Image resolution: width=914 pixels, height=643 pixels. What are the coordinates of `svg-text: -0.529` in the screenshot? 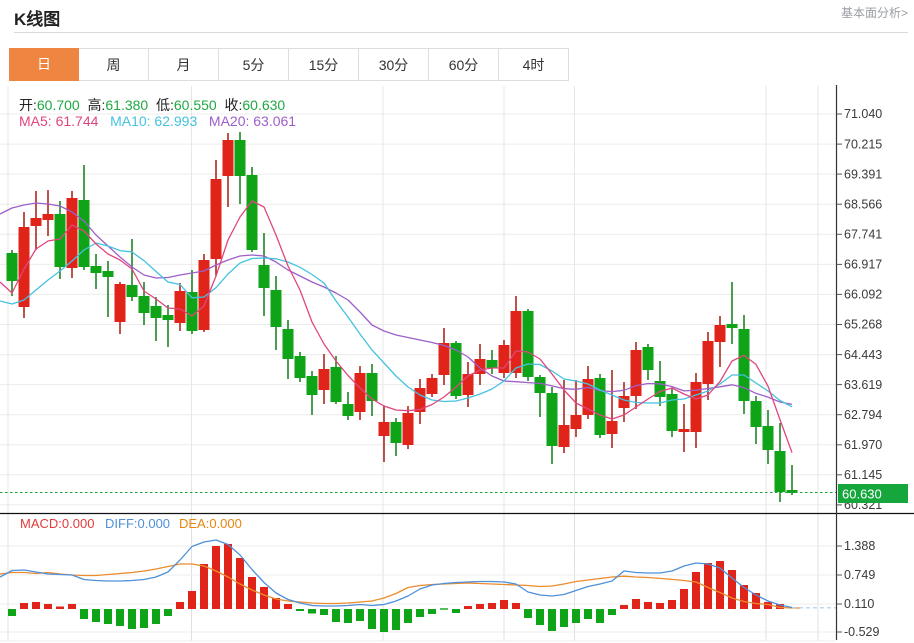 It's located at (861, 632).